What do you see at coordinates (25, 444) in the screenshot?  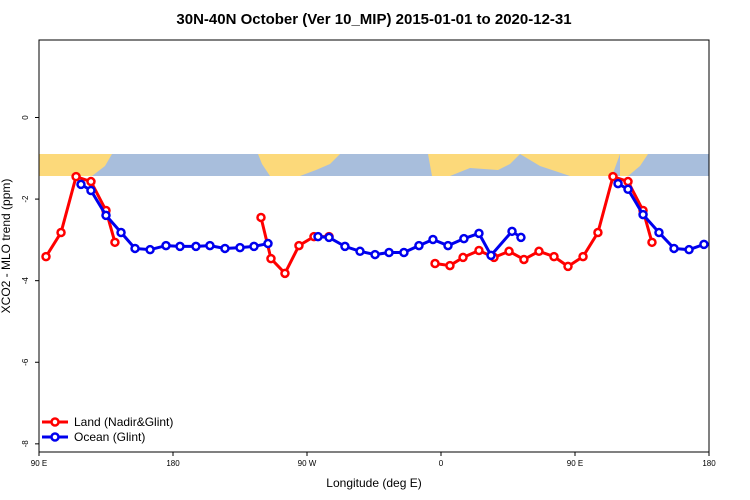 I see `y-tick-label: -8` at bounding box center [25, 444].